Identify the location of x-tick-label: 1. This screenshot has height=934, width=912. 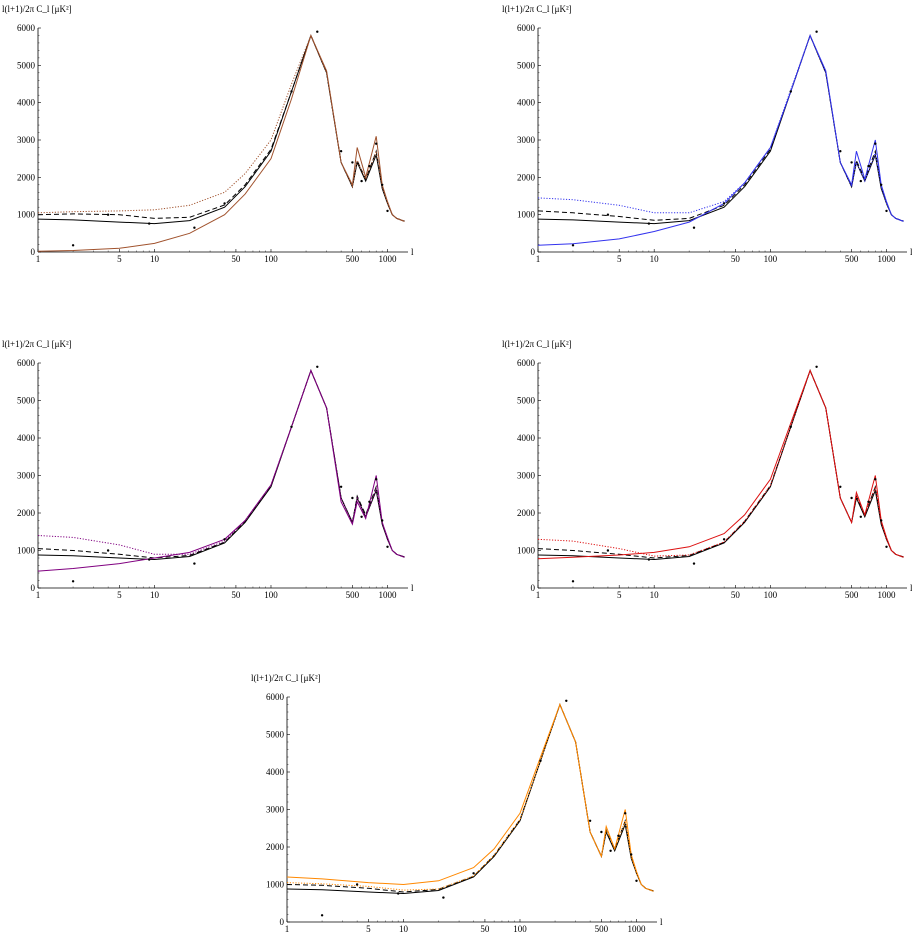
(38, 595).